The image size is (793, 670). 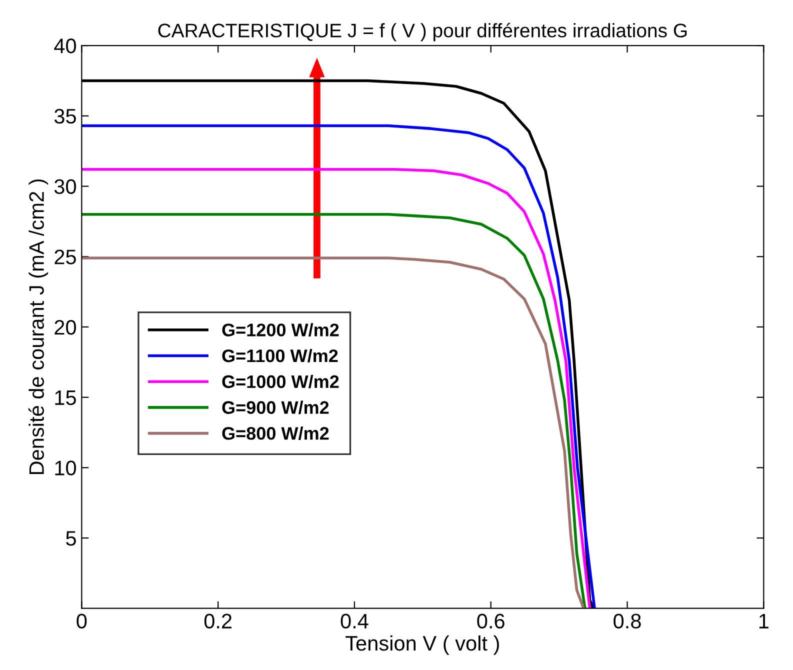 I want to click on x-tick-label: 0.2, so click(x=218, y=621).